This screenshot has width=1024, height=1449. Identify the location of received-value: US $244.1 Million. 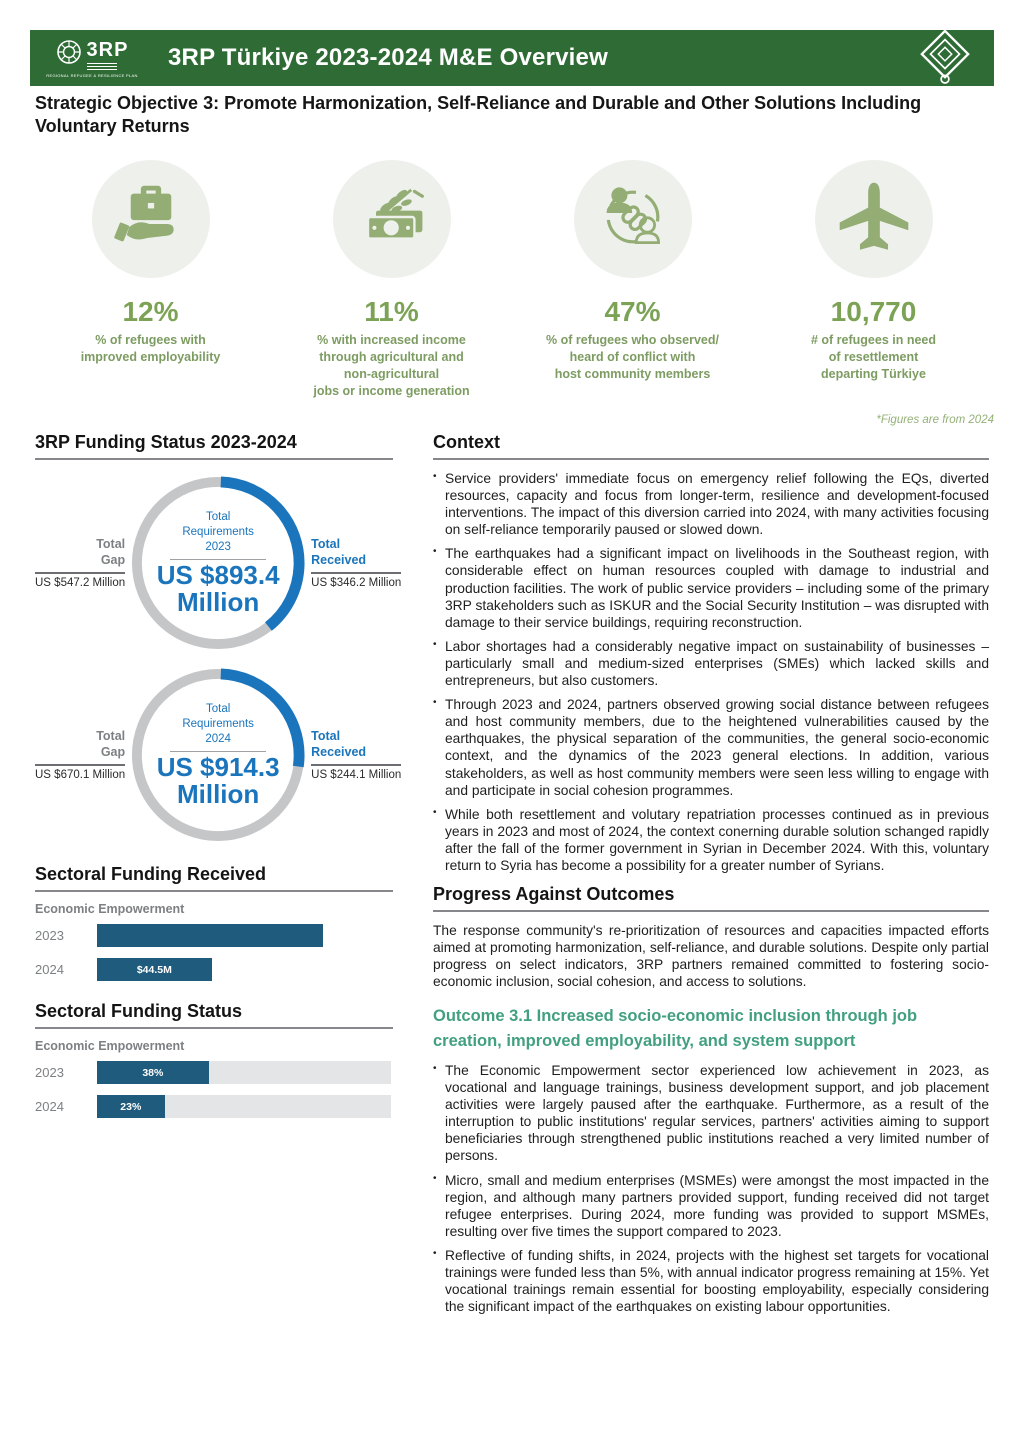
(356, 774).